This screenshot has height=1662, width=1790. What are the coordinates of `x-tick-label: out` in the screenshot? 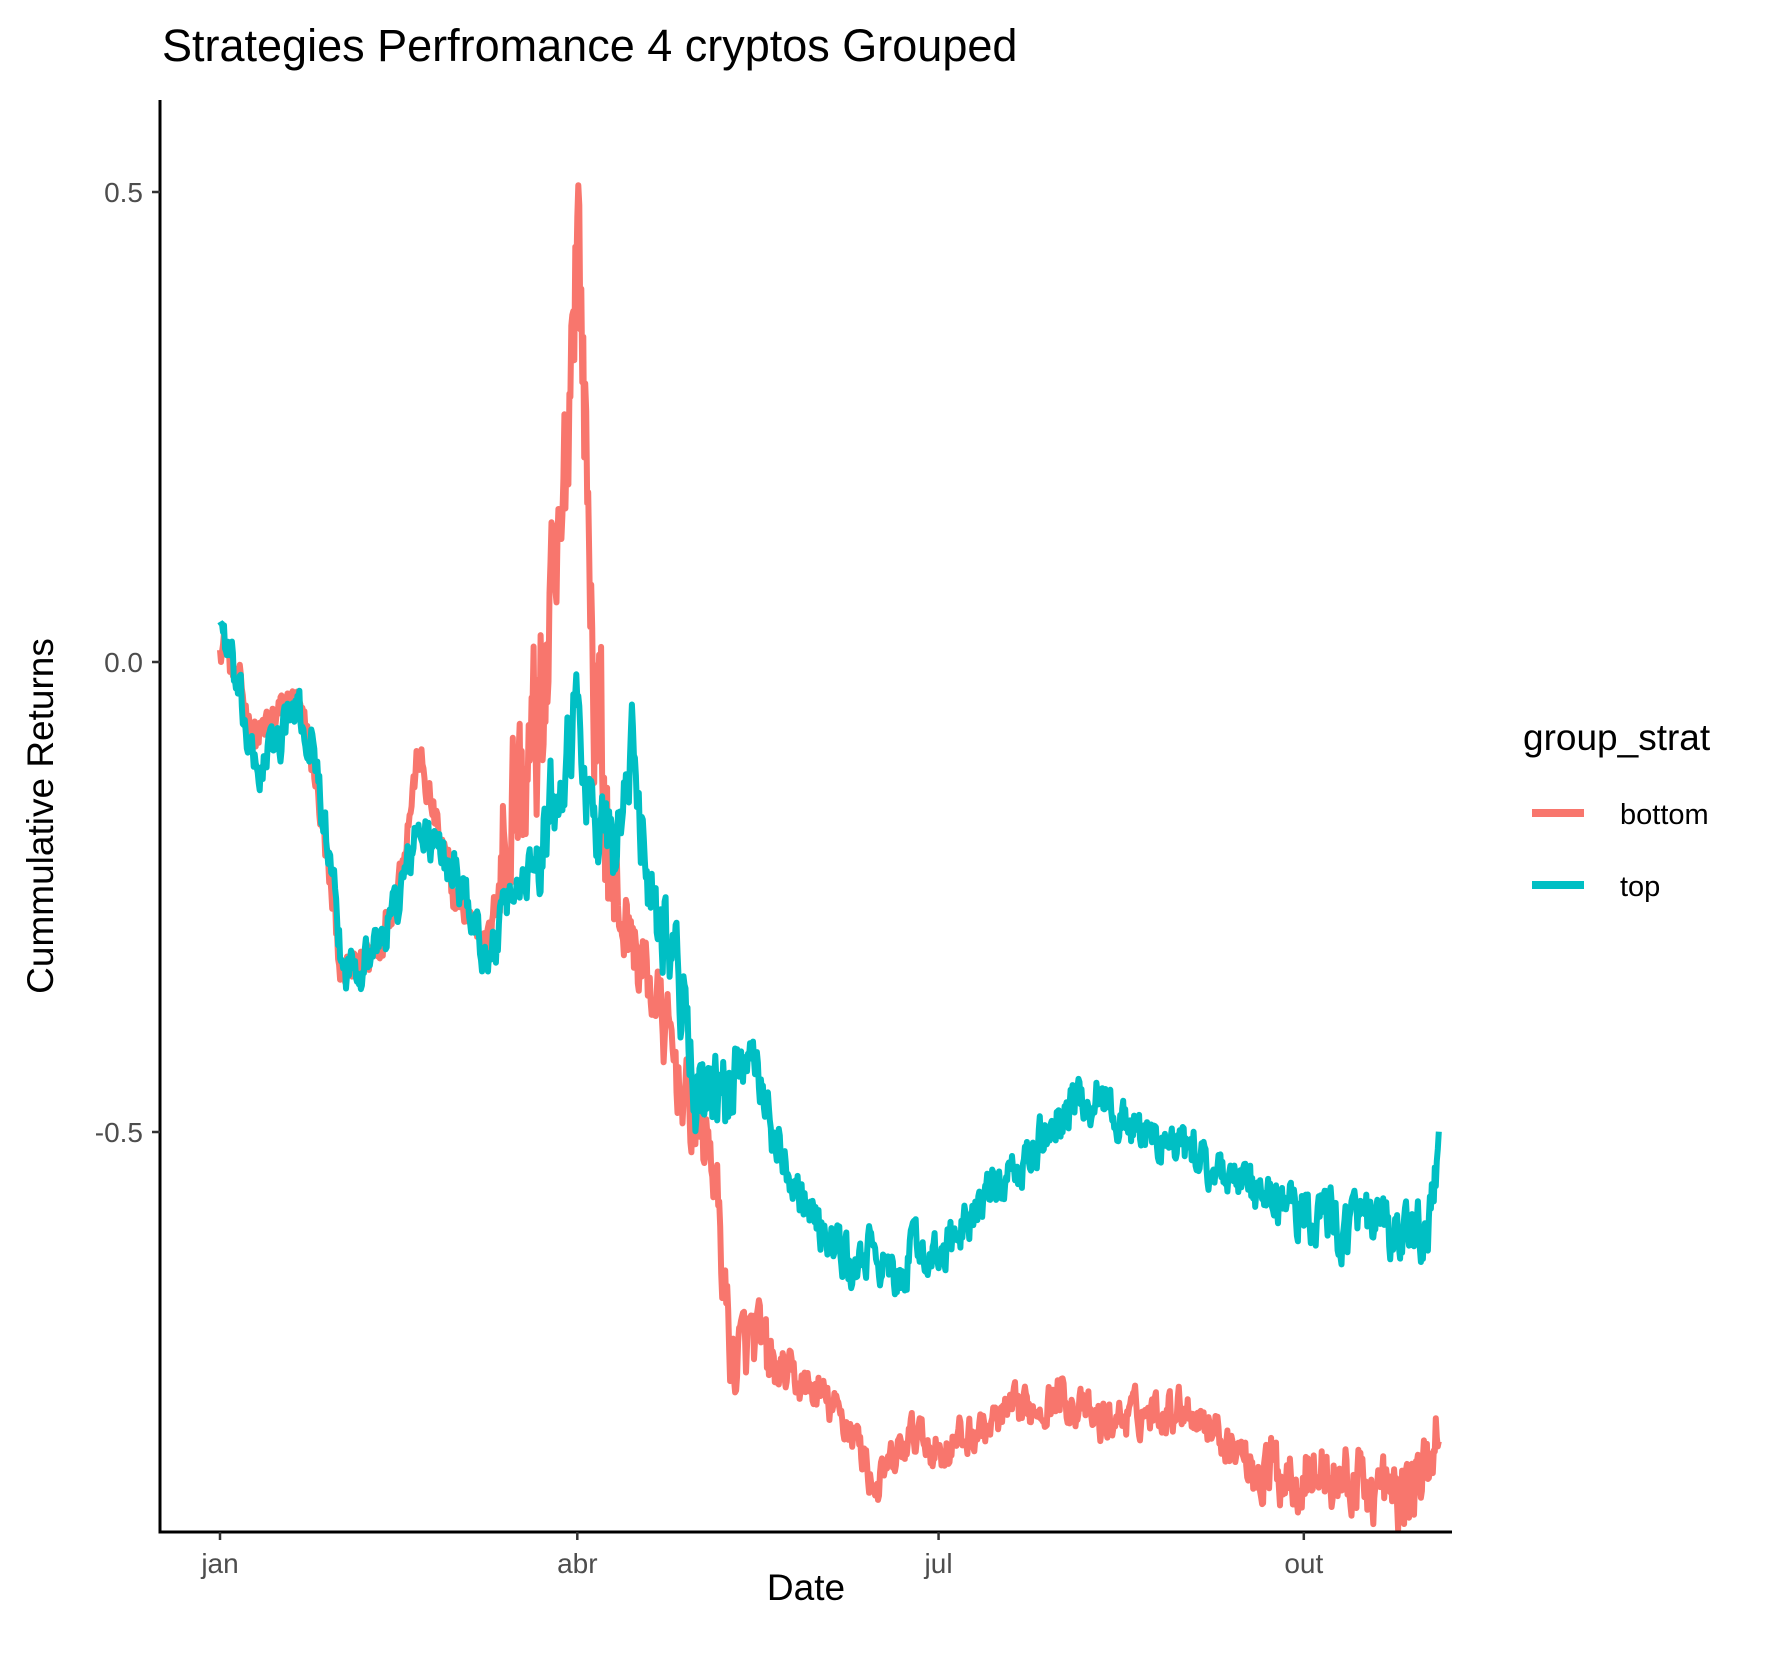 It's located at (1303, 1563).